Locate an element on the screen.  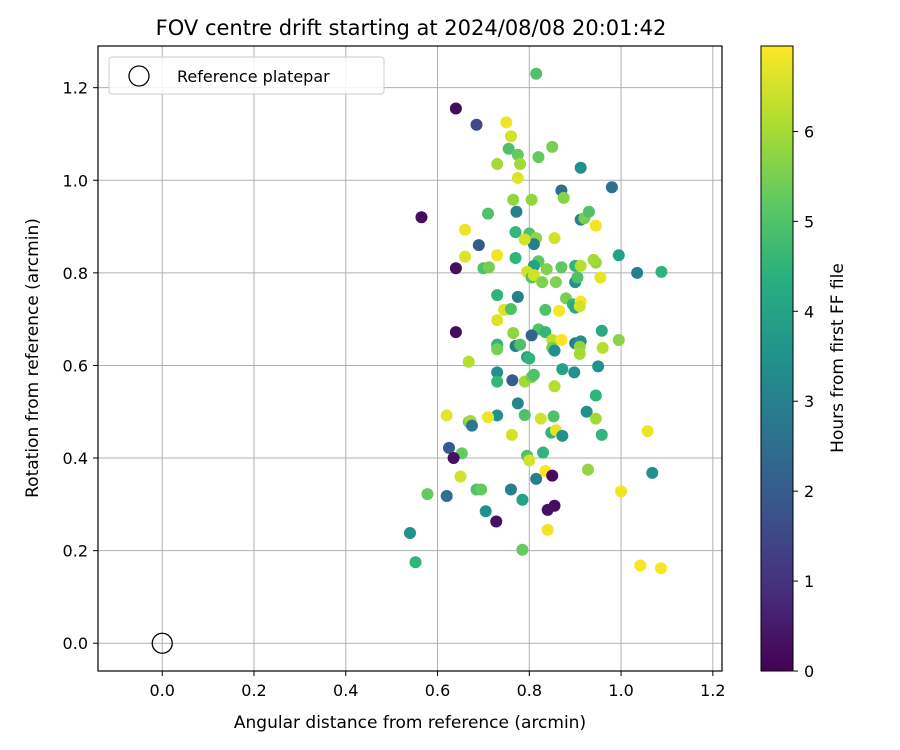
reference-marker-group is located at coordinates (162, 643).